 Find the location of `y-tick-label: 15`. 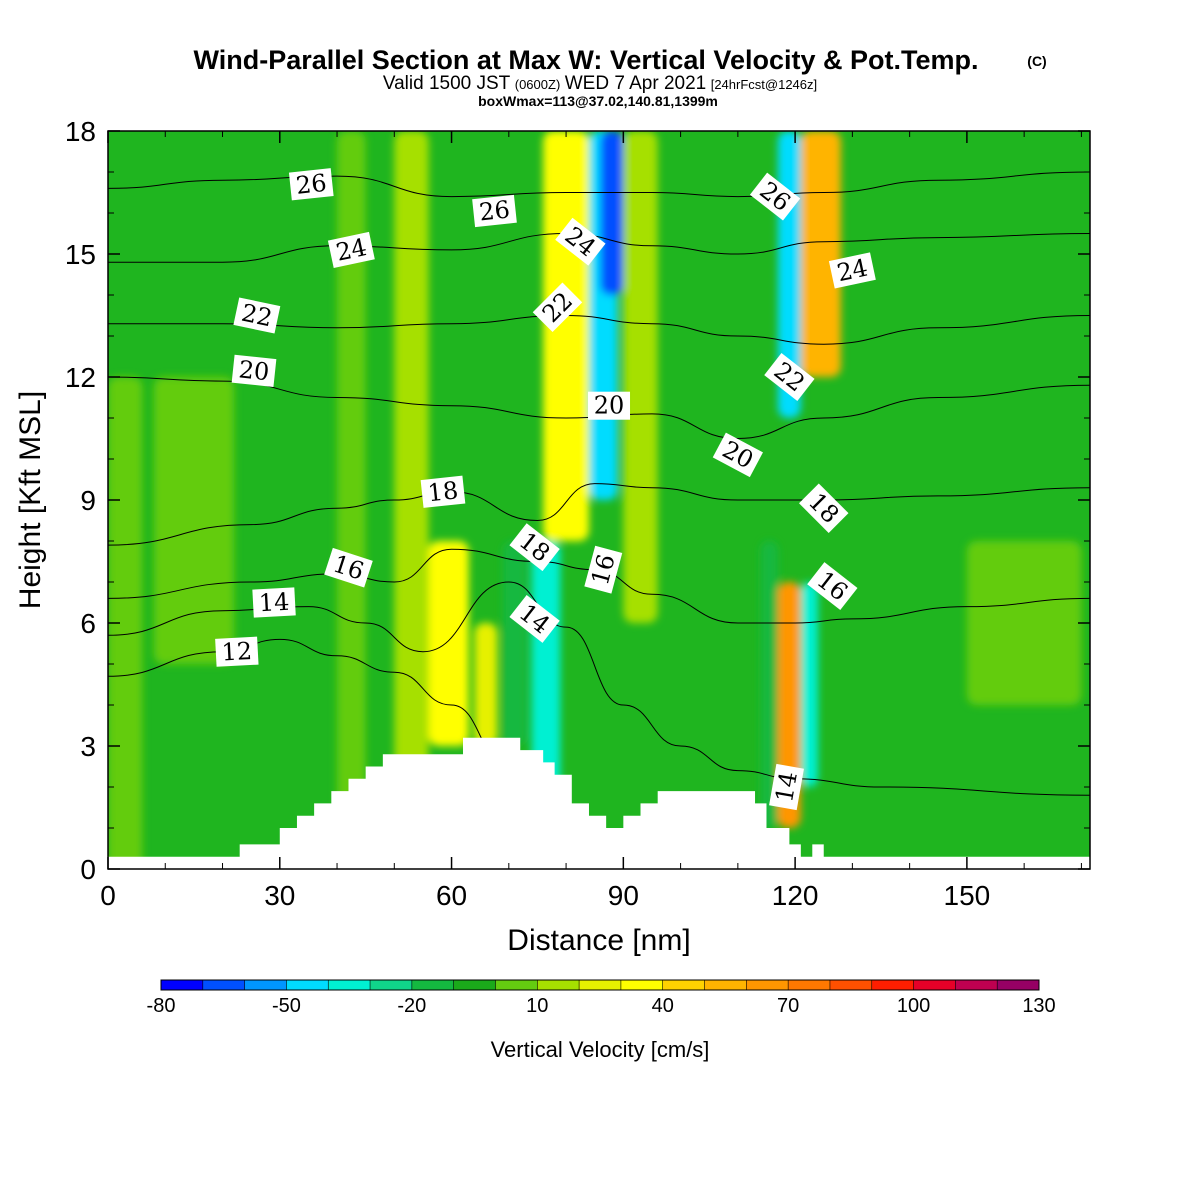

y-tick-label: 15 is located at coordinates (80, 254).